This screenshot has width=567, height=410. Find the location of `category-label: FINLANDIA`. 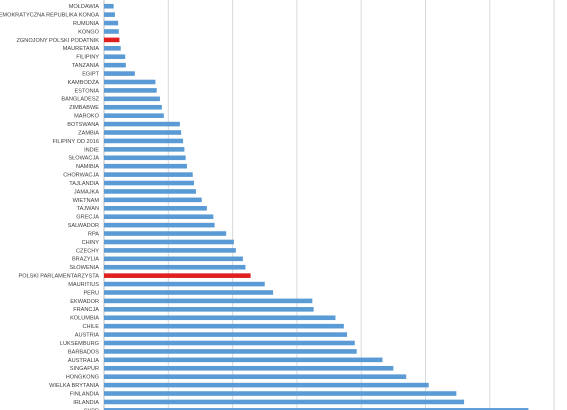

category-label: FINLANDIA is located at coordinates (84, 394).